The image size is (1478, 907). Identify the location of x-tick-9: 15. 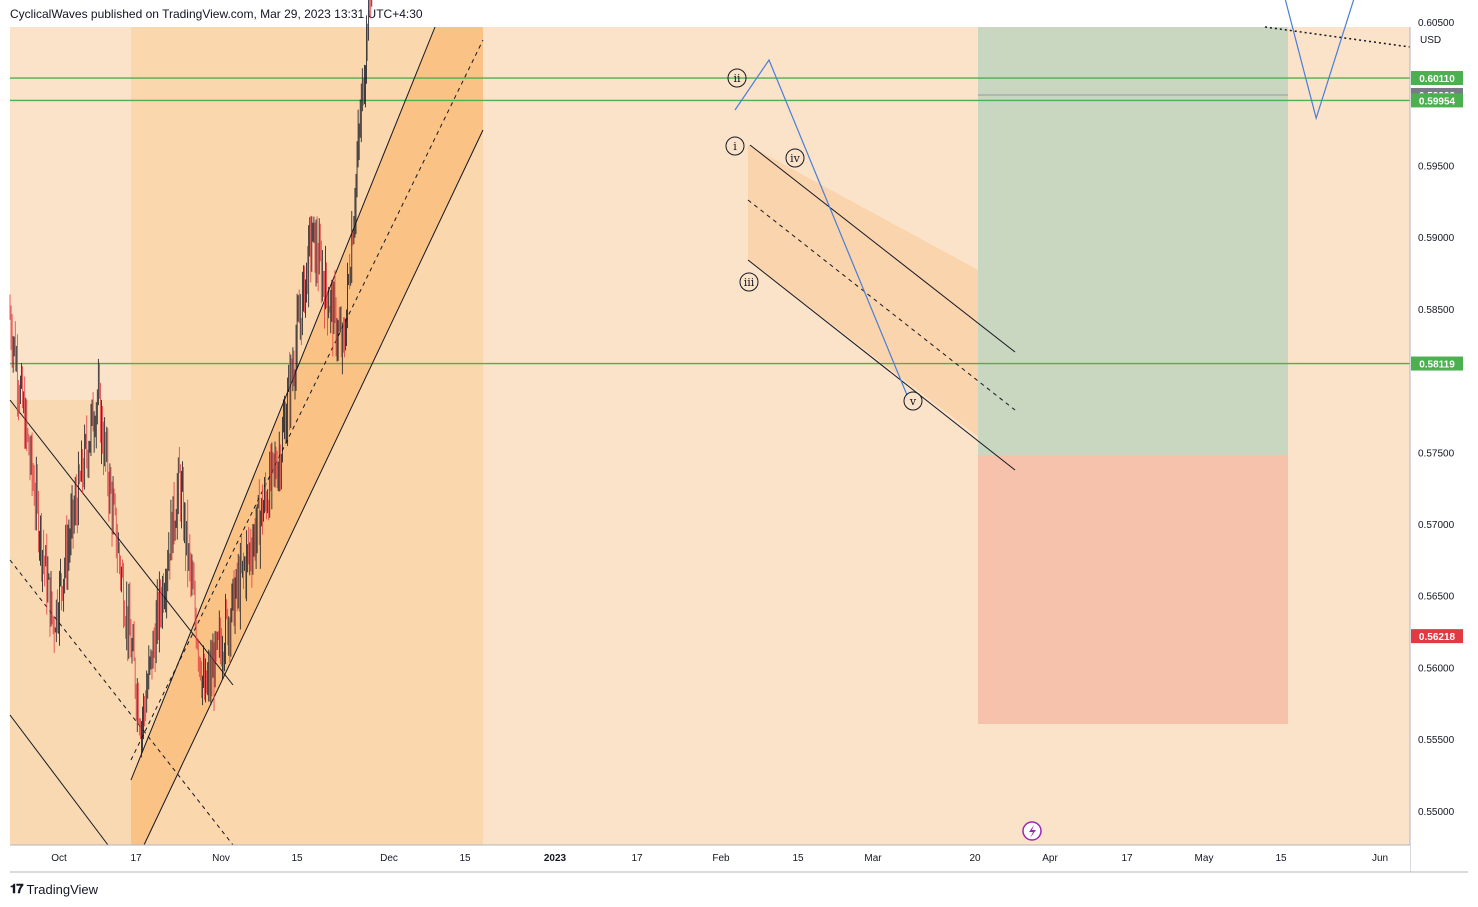
(798, 858).